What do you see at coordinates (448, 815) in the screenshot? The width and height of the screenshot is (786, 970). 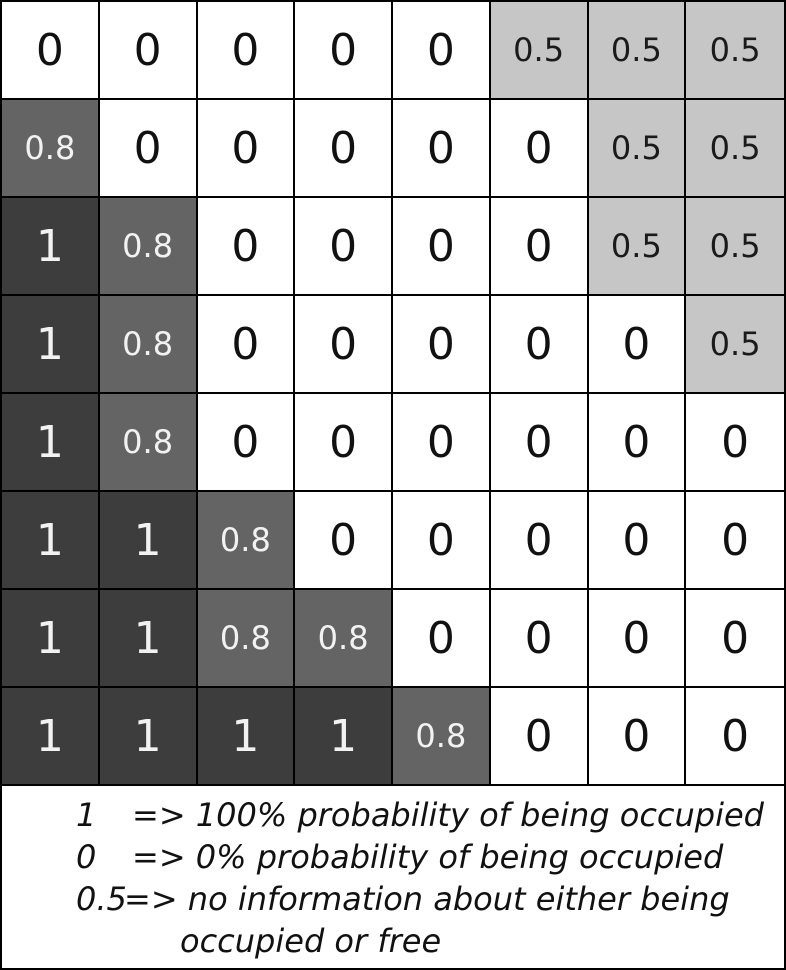 I see `legend-text: => 100% probability of being occupied` at bounding box center [448, 815].